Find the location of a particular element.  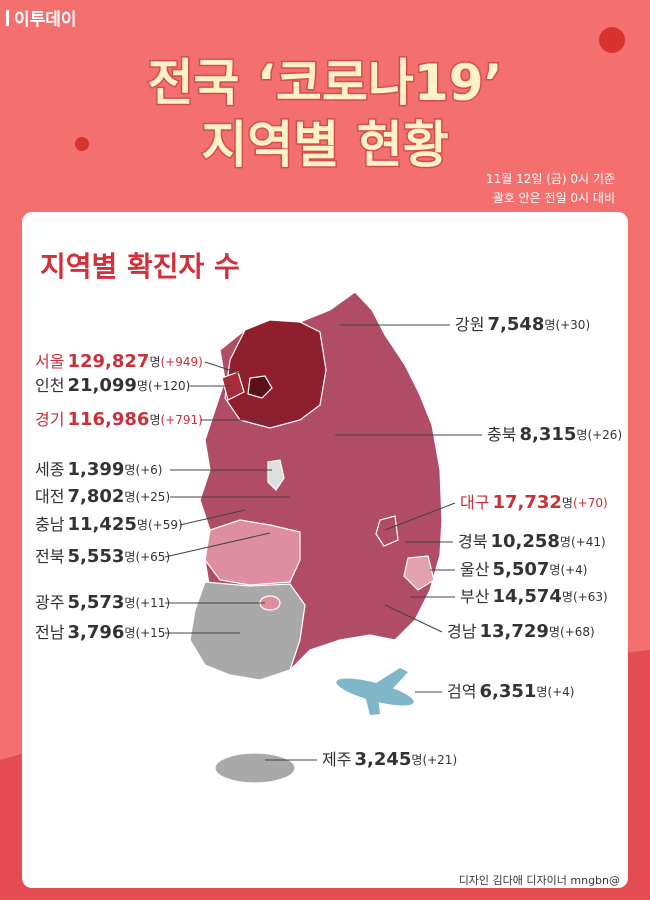

region-name: 전남 is located at coordinates (50, 632).